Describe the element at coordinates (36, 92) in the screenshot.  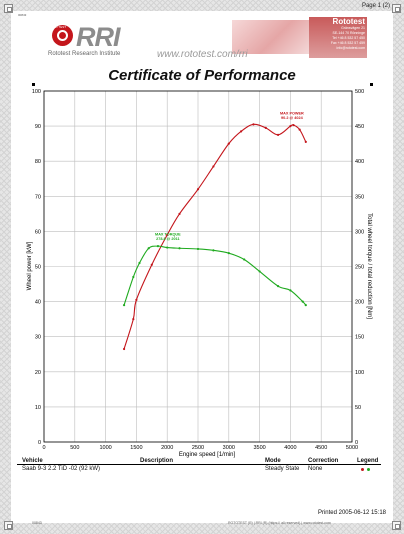
I see `y-left-tick-label: 100` at that location.